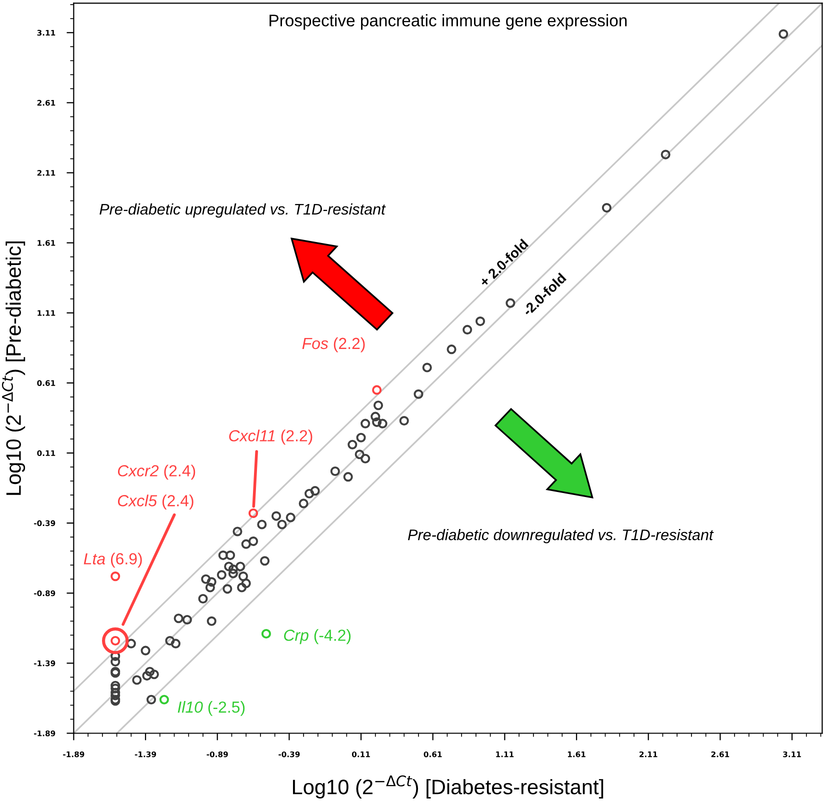  Describe the element at coordinates (156, 502) in the screenshot. I see `annotation: Cxcl5 (2.4)` at that location.